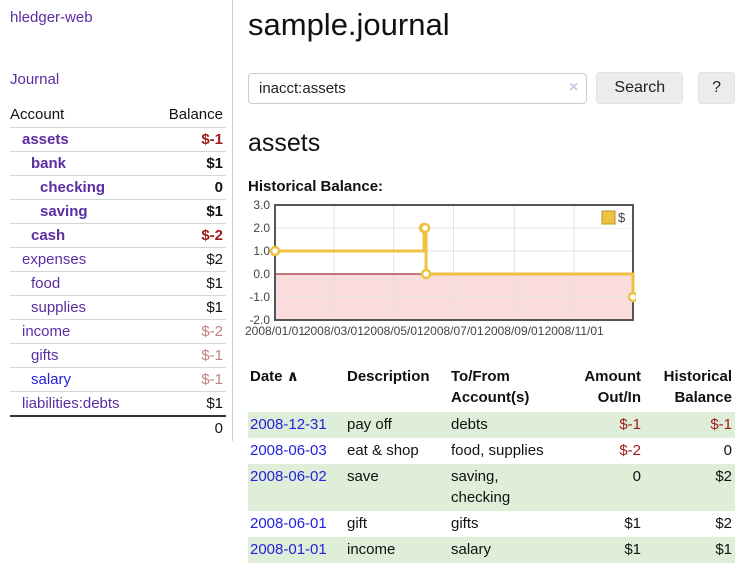 Image resolution: width=742 pixels, height=582 pixels. What do you see at coordinates (630, 450) in the screenshot?
I see `transaction-amount: $-2` at bounding box center [630, 450].